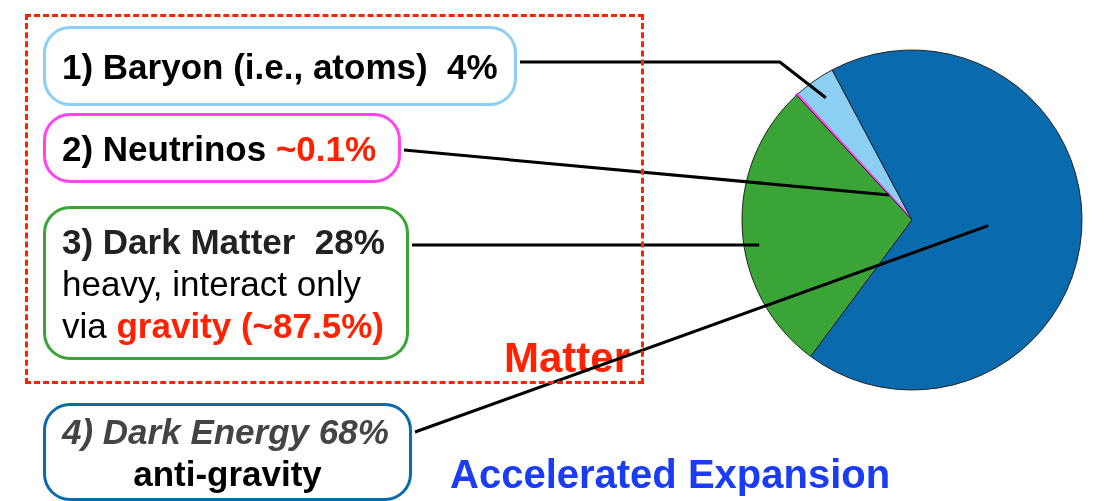 This screenshot has height=501, width=1114. Describe the element at coordinates (212, 283) in the screenshot. I see `text: heavy, interact only` at that location.